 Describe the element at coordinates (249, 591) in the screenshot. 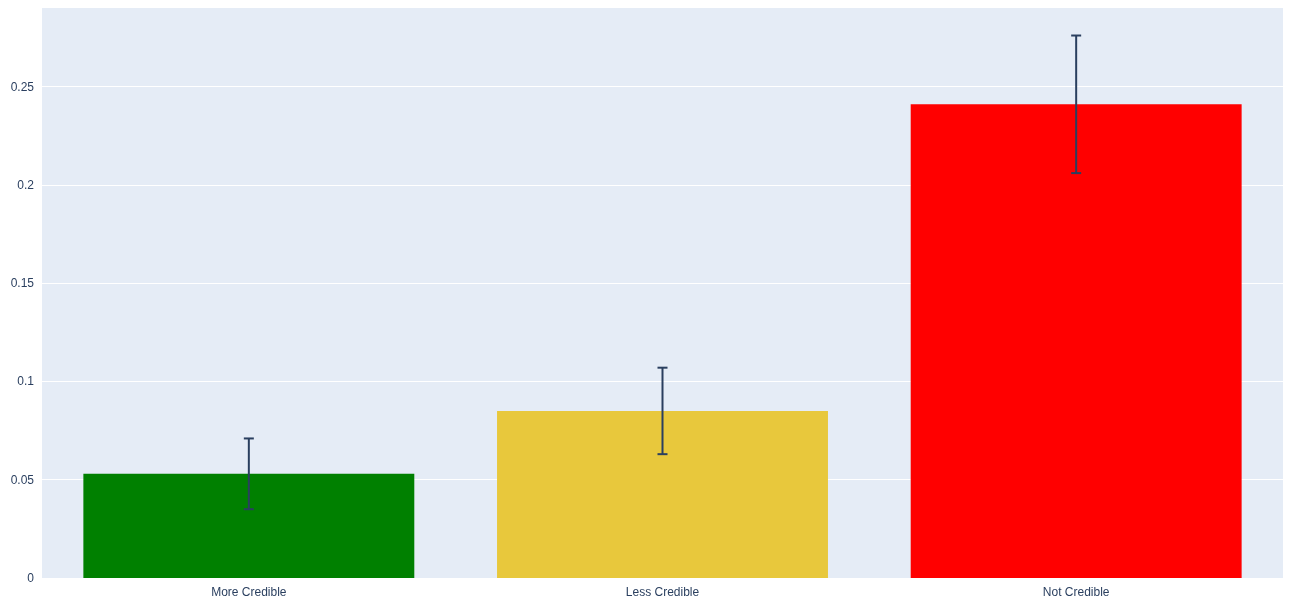

I see `x-tick-label: More Credible` at that location.